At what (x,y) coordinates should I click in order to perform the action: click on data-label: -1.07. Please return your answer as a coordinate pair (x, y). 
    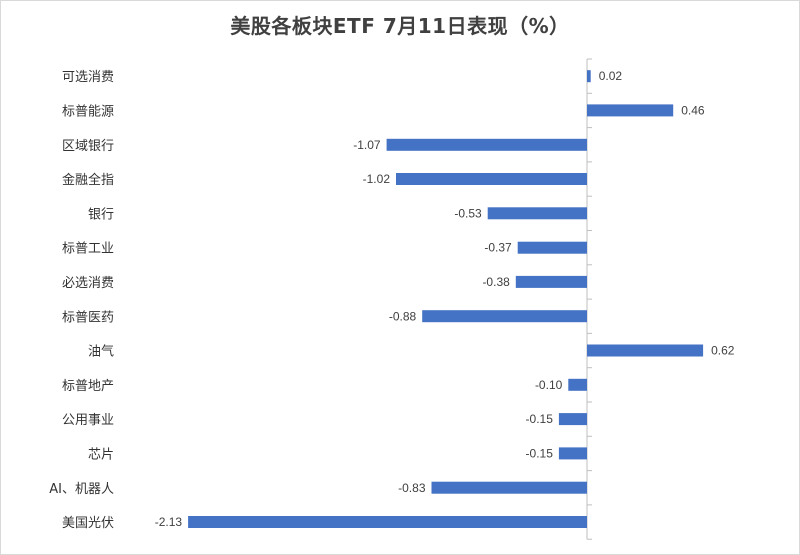
    Looking at the image, I should click on (367, 145).